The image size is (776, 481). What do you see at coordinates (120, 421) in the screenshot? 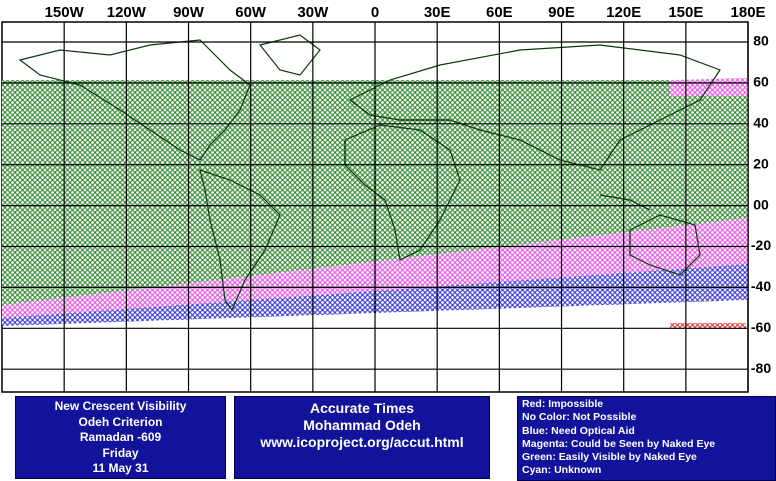
I see `info-line: Odeh Criterion` at bounding box center [120, 421].